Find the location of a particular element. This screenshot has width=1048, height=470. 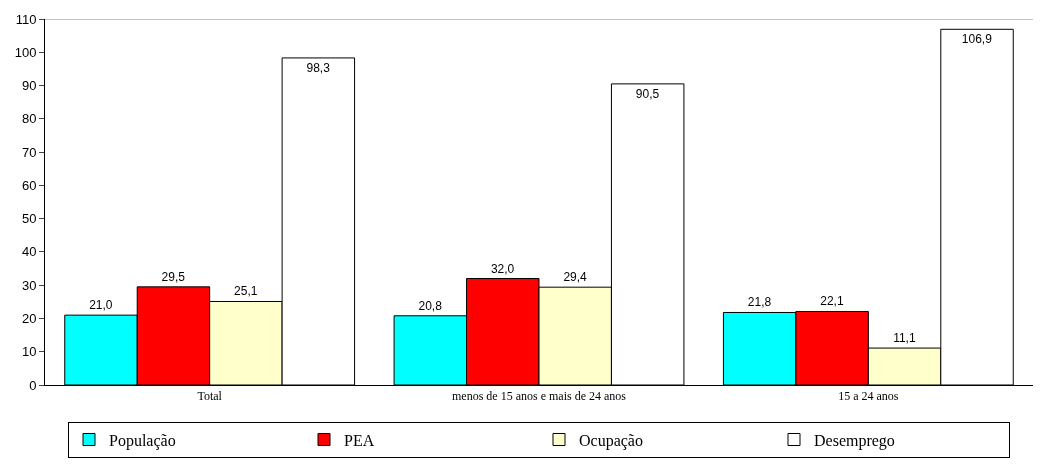

data-label: 29,5 is located at coordinates (173, 276).